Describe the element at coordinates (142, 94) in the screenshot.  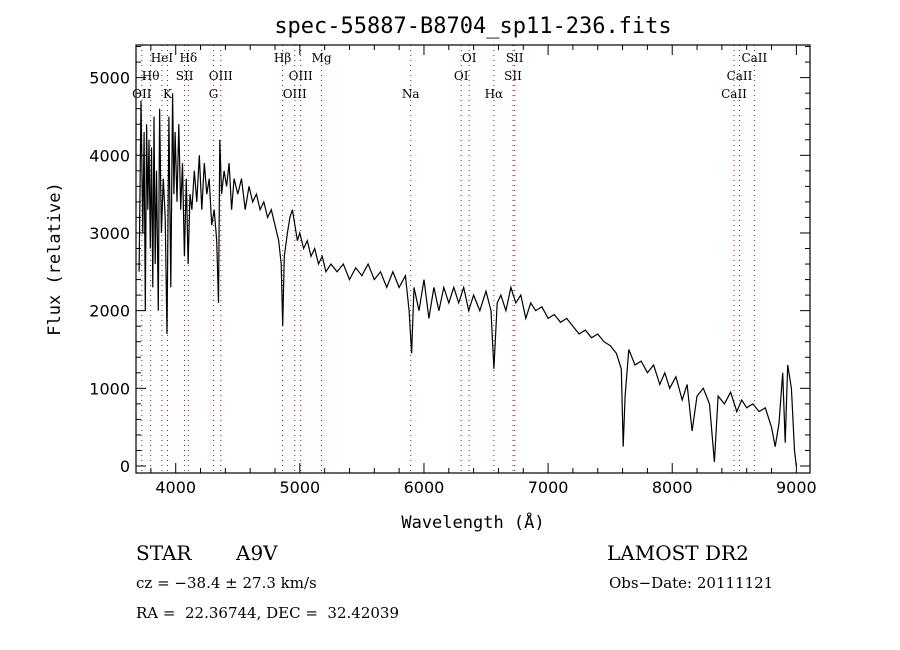
I see `spectral-line-label: OII` at that location.